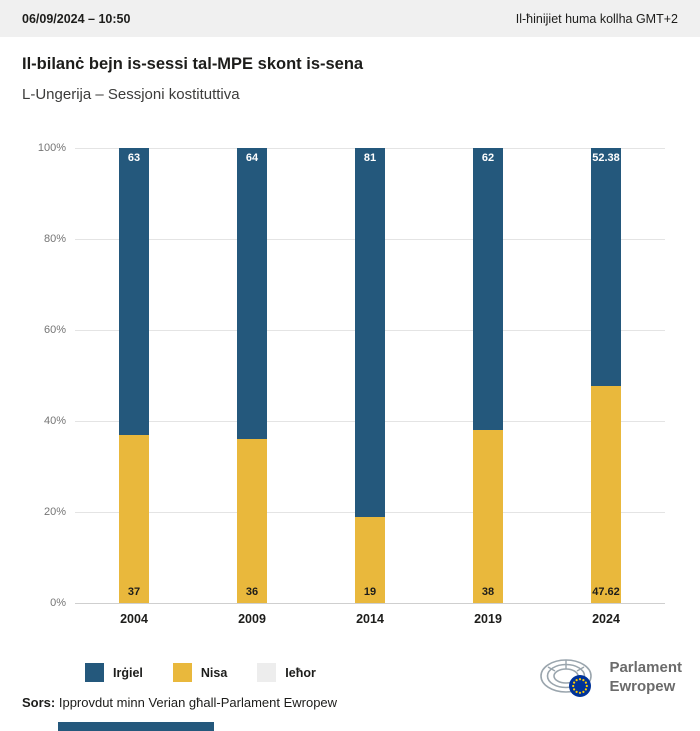 Image resolution: width=700 pixels, height=731 pixels. Describe the element at coordinates (566, 678) in the screenshot. I see `hemicycle-icon` at that location.